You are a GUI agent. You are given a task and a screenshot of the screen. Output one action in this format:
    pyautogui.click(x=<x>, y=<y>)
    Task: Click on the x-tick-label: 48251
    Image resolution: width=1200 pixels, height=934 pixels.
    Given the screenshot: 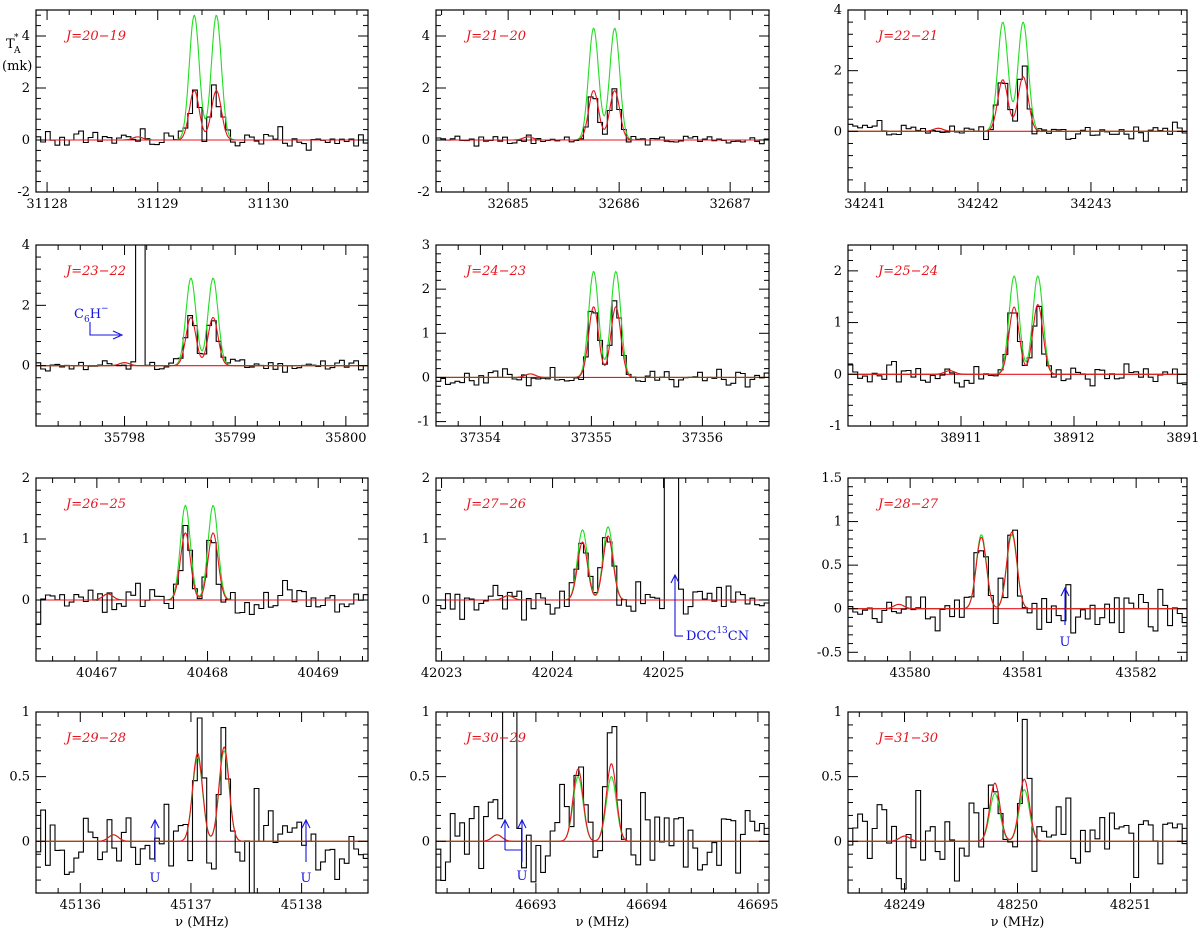 What is the action you would take?
    pyautogui.click(x=1130, y=905)
    